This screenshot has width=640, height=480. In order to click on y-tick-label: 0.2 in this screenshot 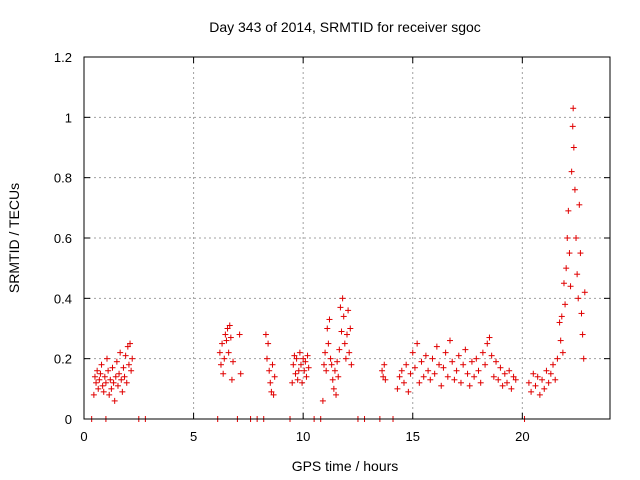, I will do `click(63, 359)`.